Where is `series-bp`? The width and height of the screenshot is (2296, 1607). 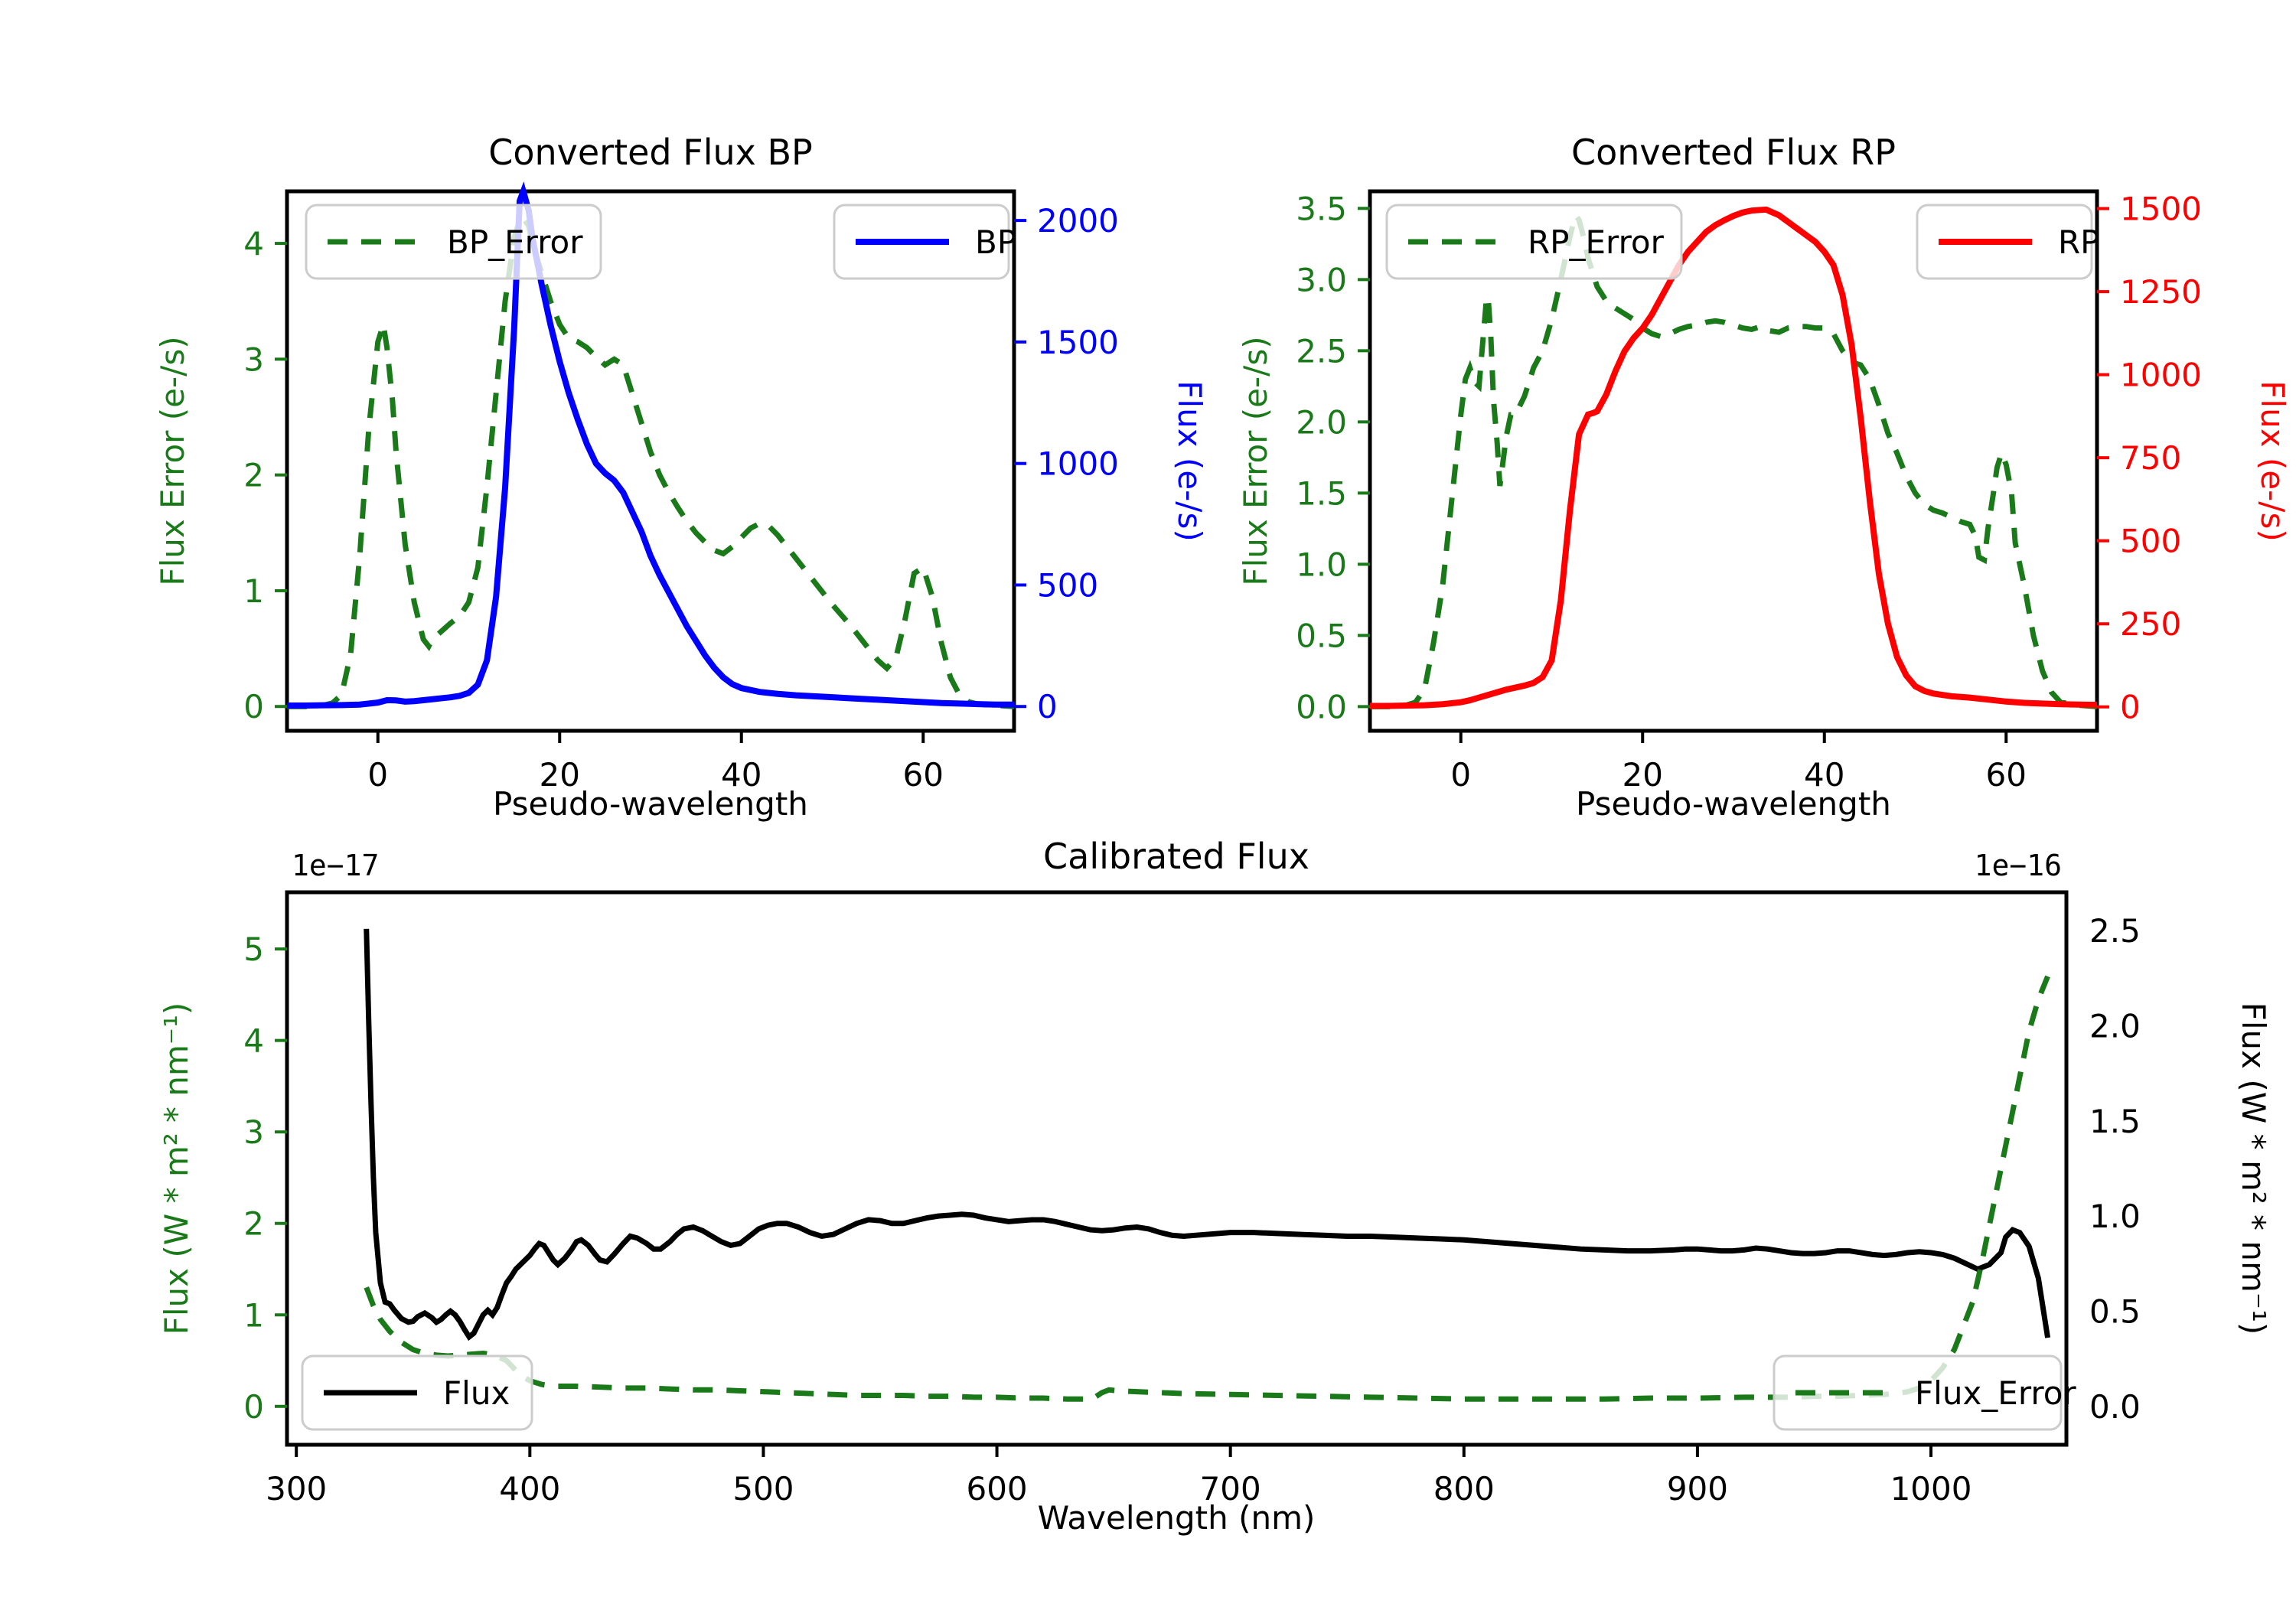 series-bp is located at coordinates (650, 445).